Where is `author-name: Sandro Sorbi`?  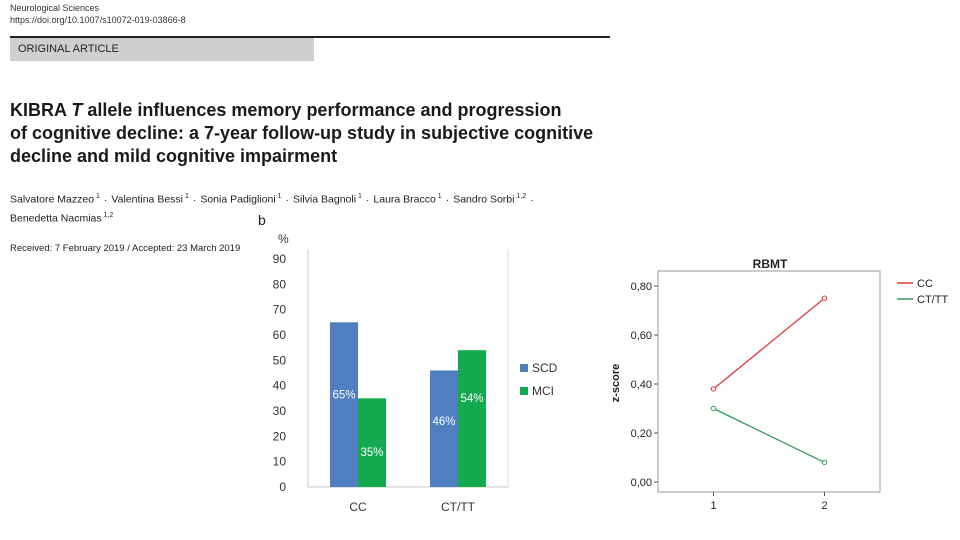 author-name: Sandro Sorbi is located at coordinates (484, 199).